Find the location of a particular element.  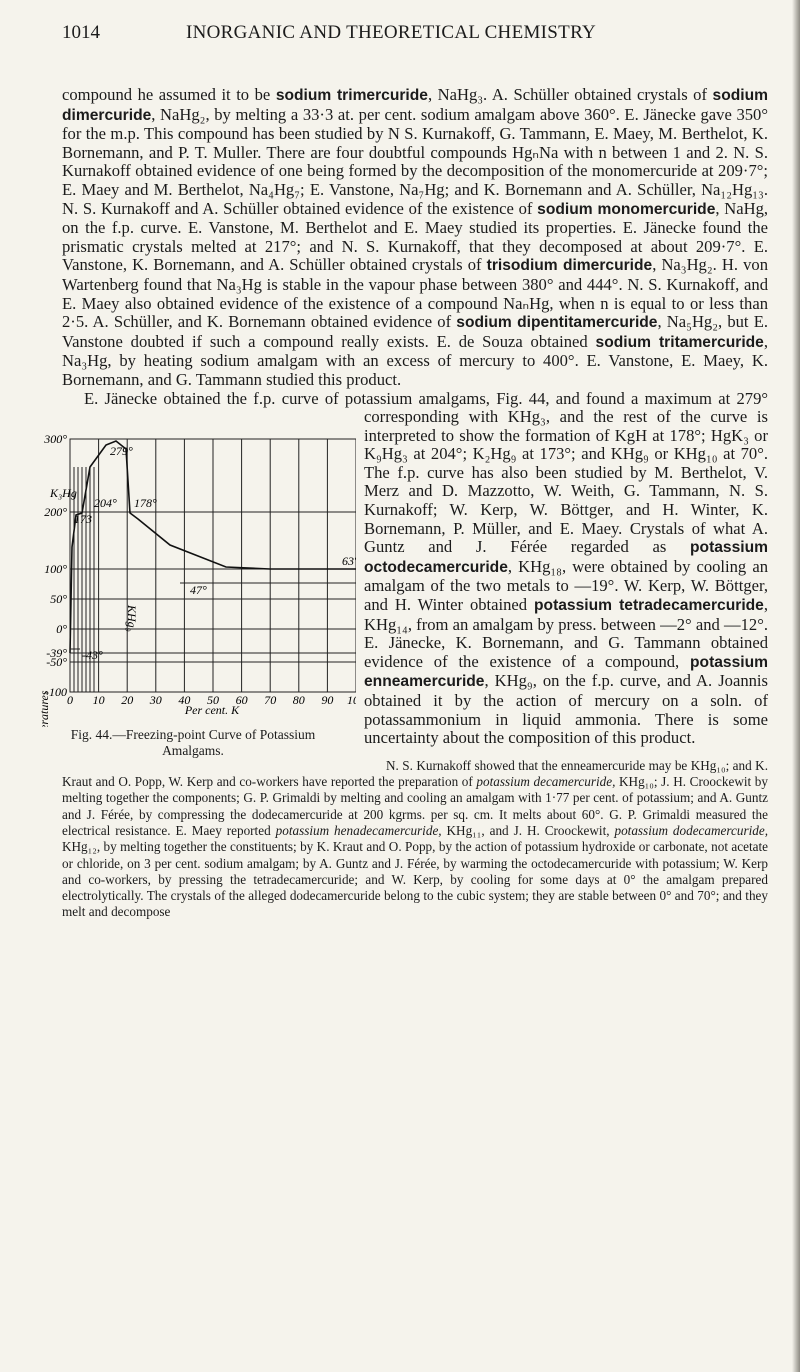

annotation: -43° is located at coordinates (92, 655).